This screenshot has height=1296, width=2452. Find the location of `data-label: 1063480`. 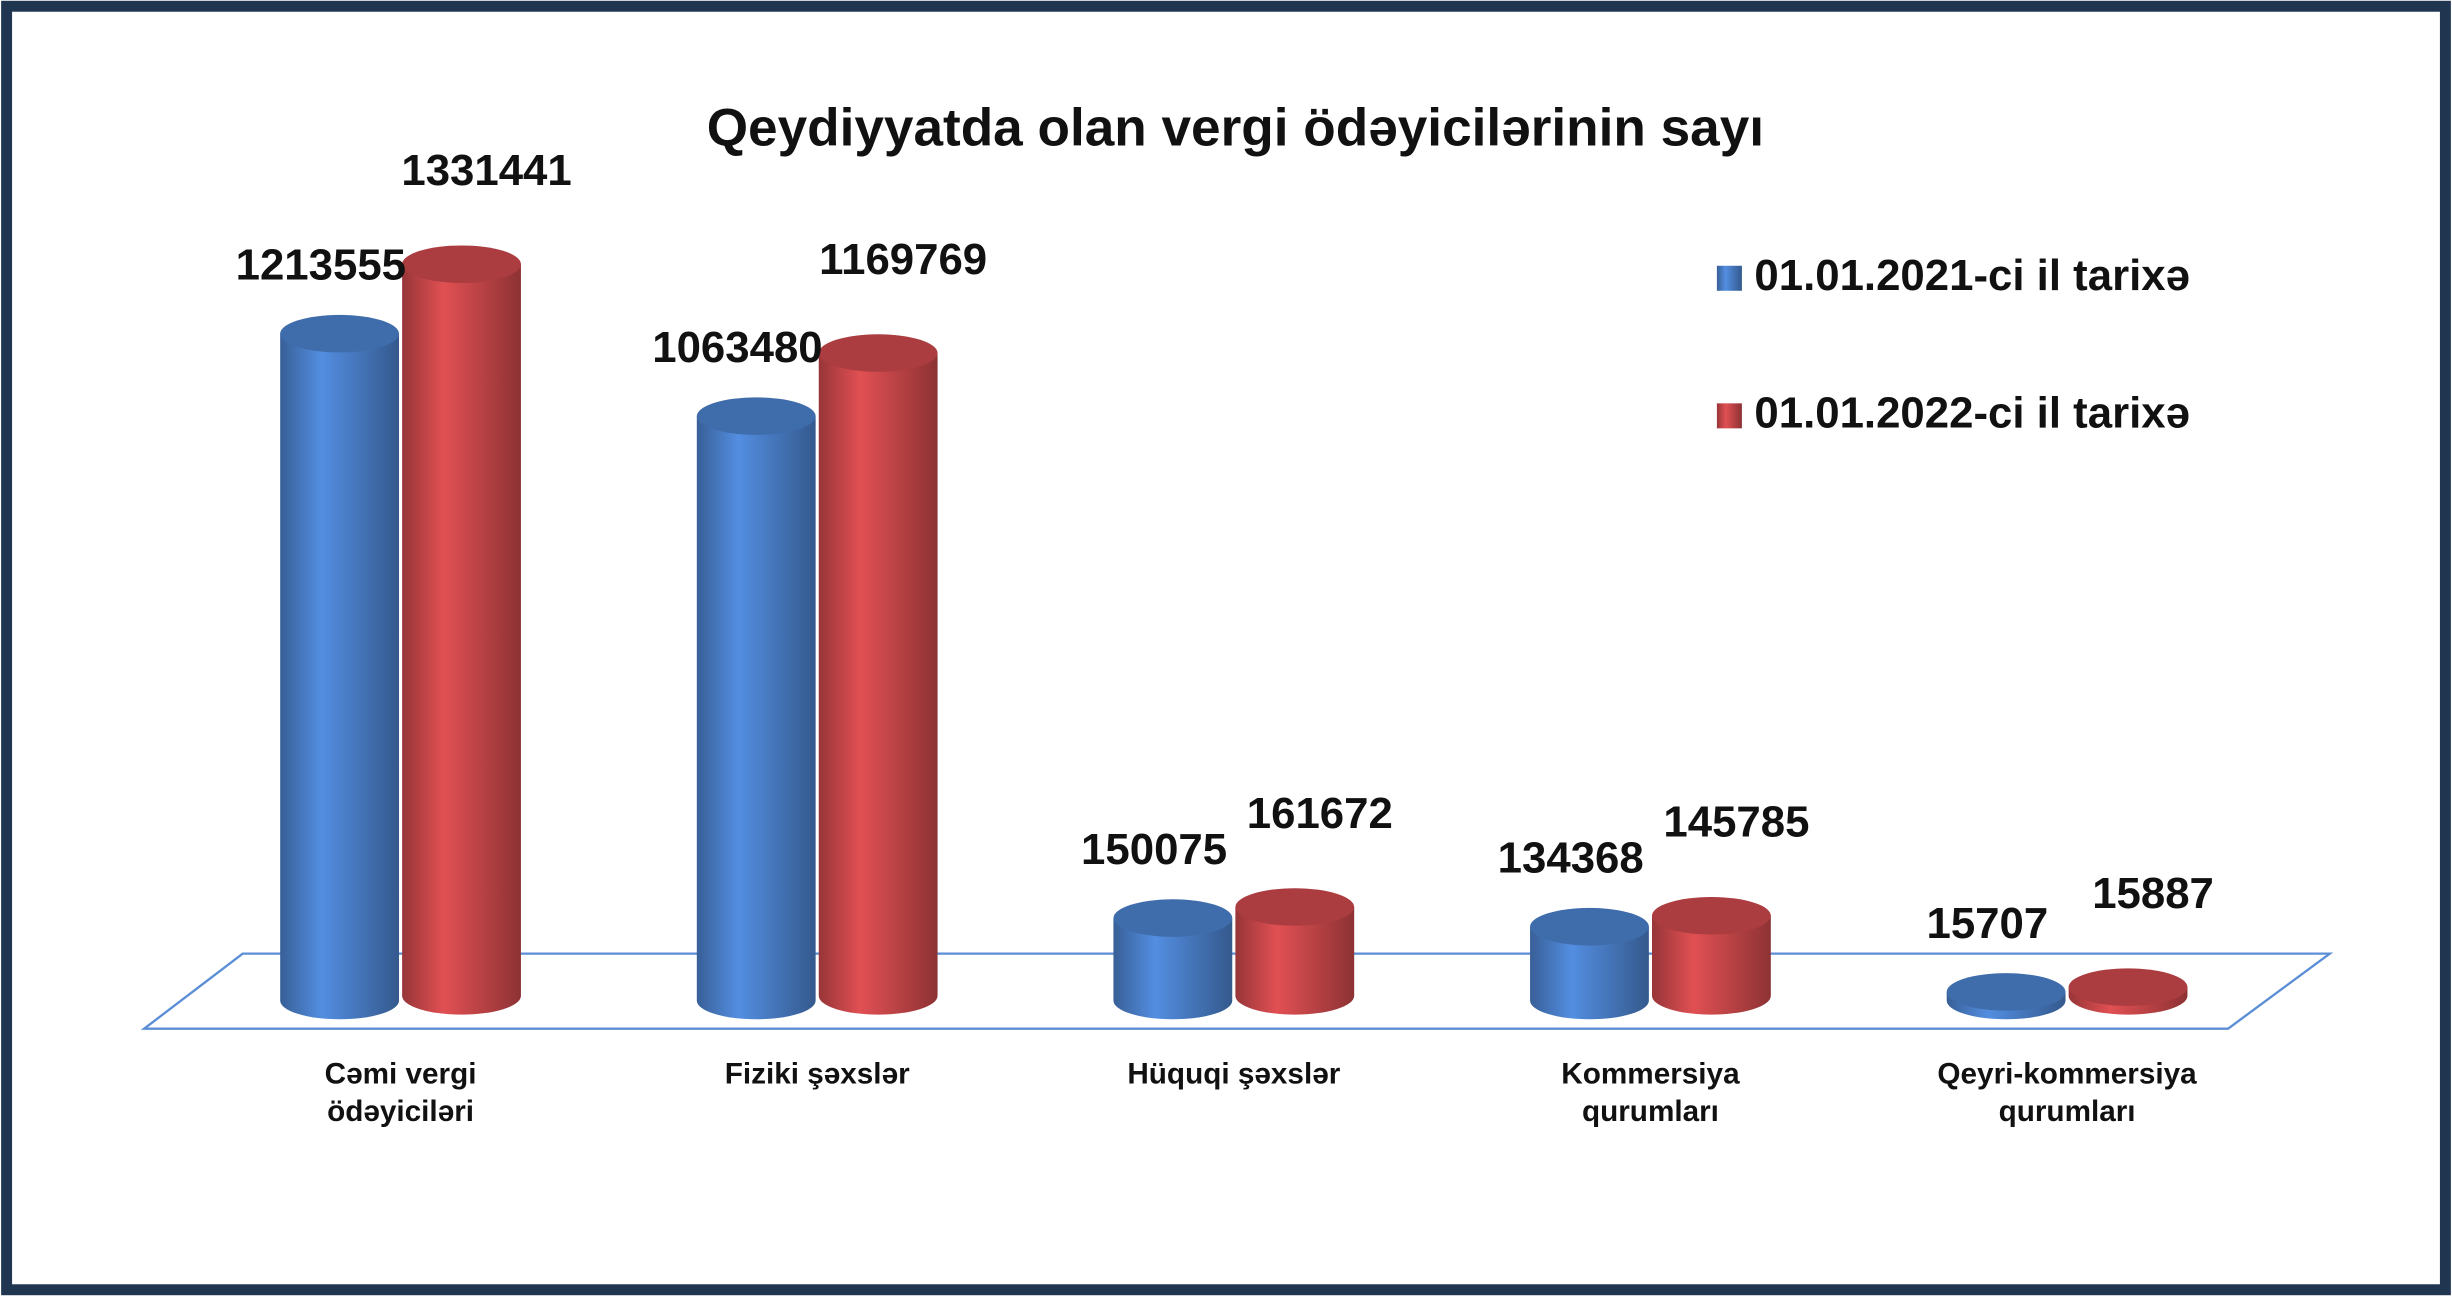

data-label: 1063480 is located at coordinates (737, 347).